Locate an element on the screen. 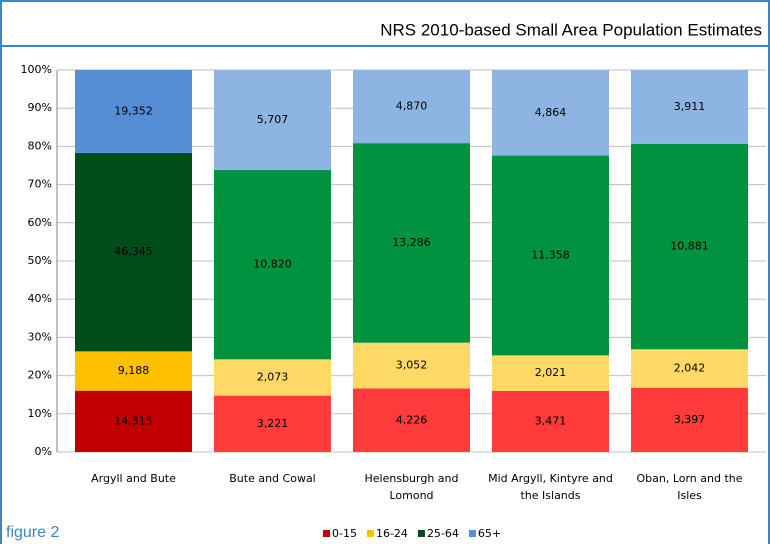  data-label: 10,881 is located at coordinates (689, 246).